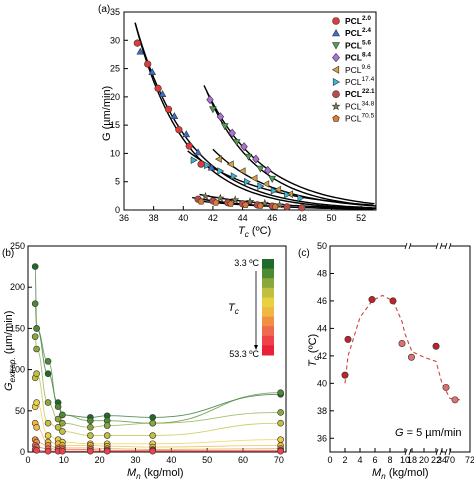 This screenshot has height=483, width=474. Describe the element at coordinates (256, 347) in the screenshot. I see `colorbar-arrowhead` at that location.